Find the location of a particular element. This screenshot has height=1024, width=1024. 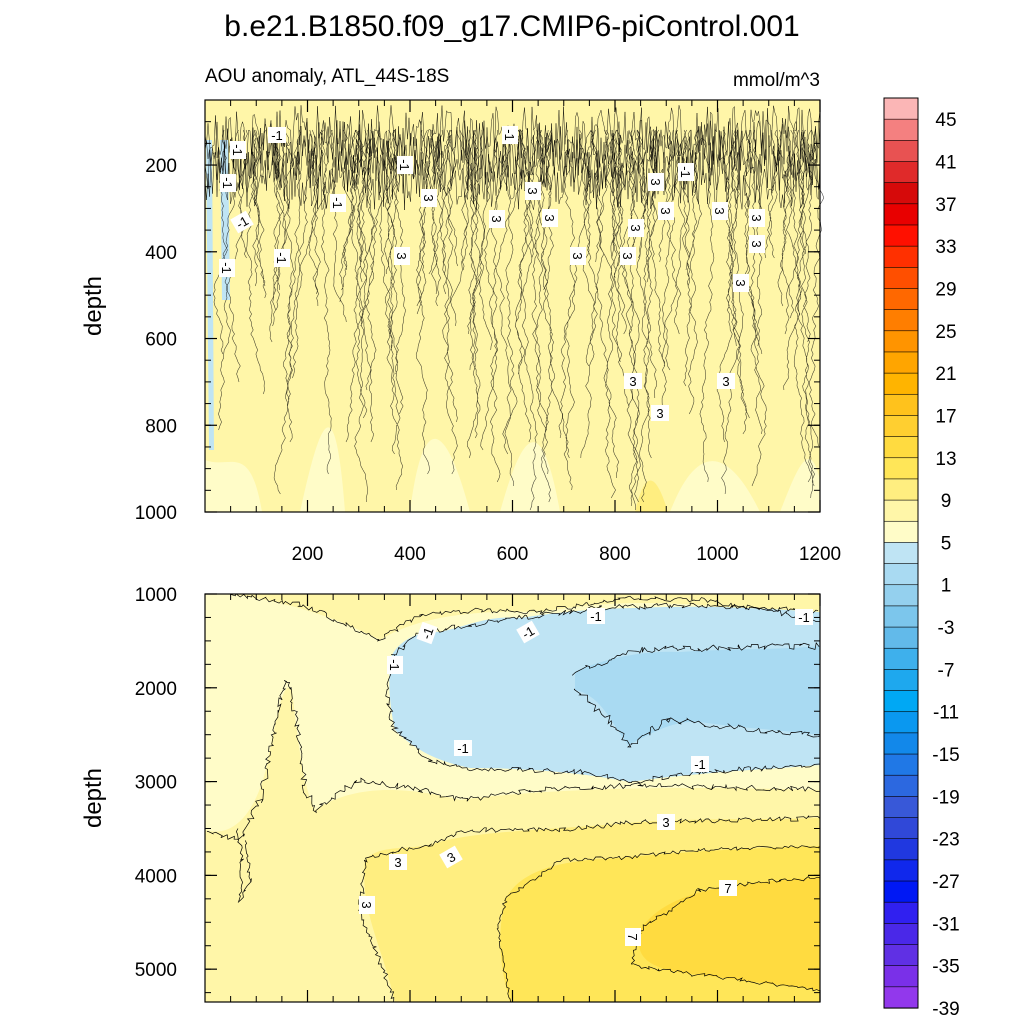

contour-neg1-top is located at coordinates (605, 629).